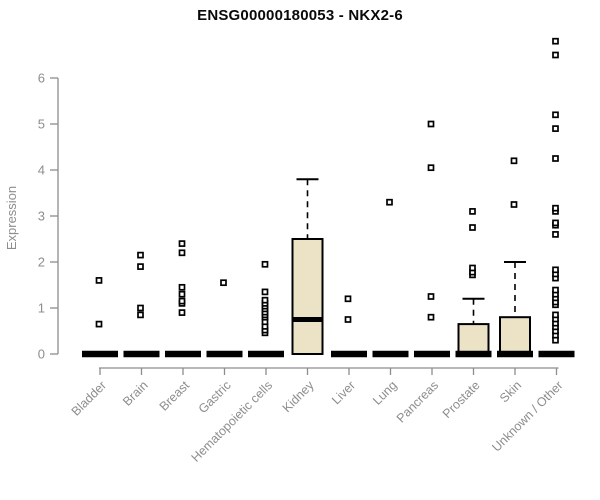 The width and height of the screenshot is (600, 500). Describe the element at coordinates (461, 399) in the screenshot. I see `x-tick-label: Prostate` at that location.